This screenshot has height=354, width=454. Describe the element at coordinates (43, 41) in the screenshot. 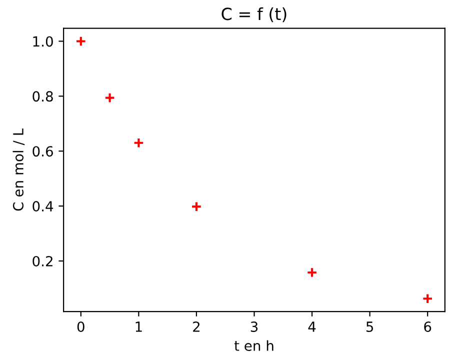

I see `y-tick-label: 1.0` at that location.